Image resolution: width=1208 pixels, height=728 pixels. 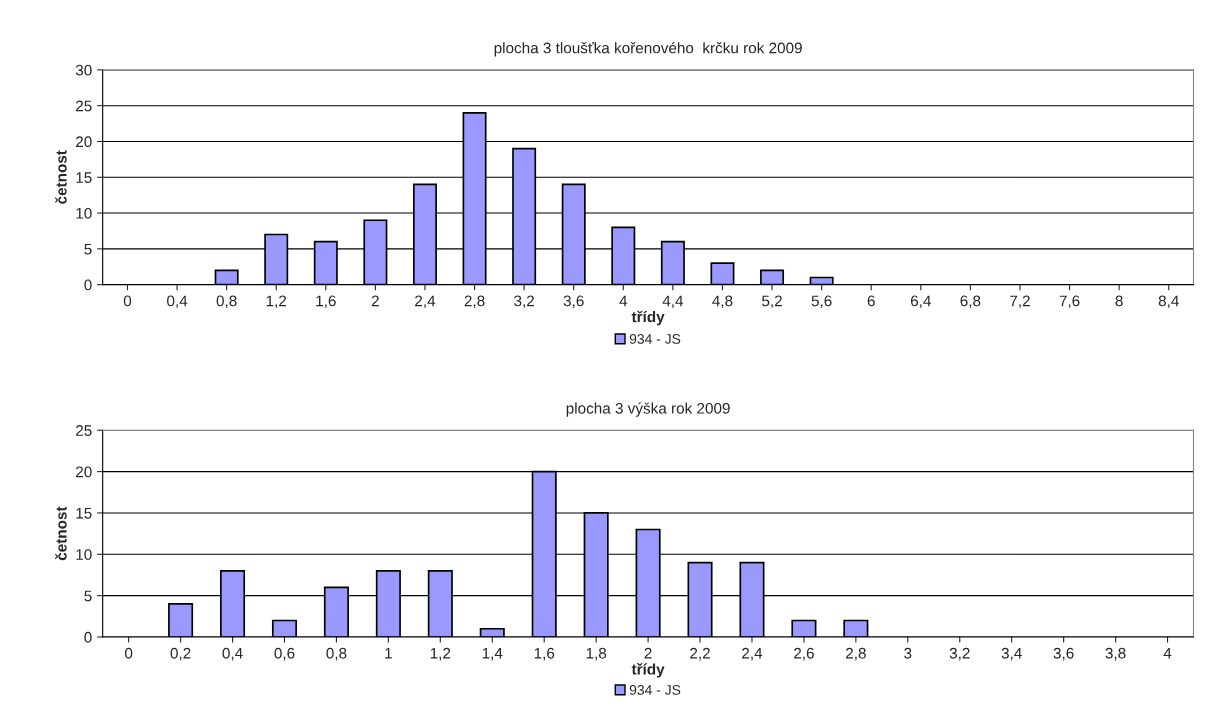 I want to click on x-tick-label: 3,4, so click(x=1011, y=654).